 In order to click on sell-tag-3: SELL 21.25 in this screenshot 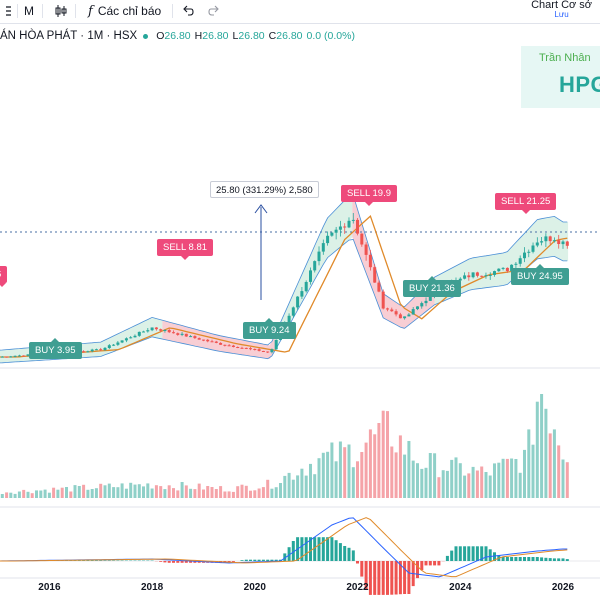, I will do `click(525, 201)`.